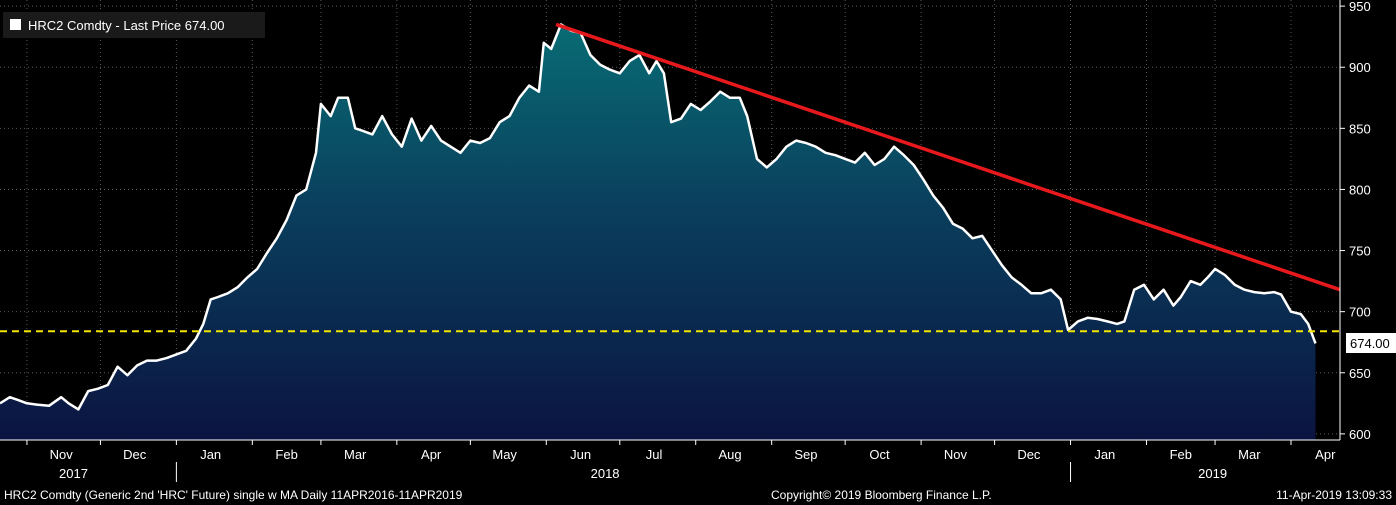 The image size is (1396, 505). Describe the element at coordinates (580, 454) in the screenshot. I see `x-tick-label: Jun` at that location.